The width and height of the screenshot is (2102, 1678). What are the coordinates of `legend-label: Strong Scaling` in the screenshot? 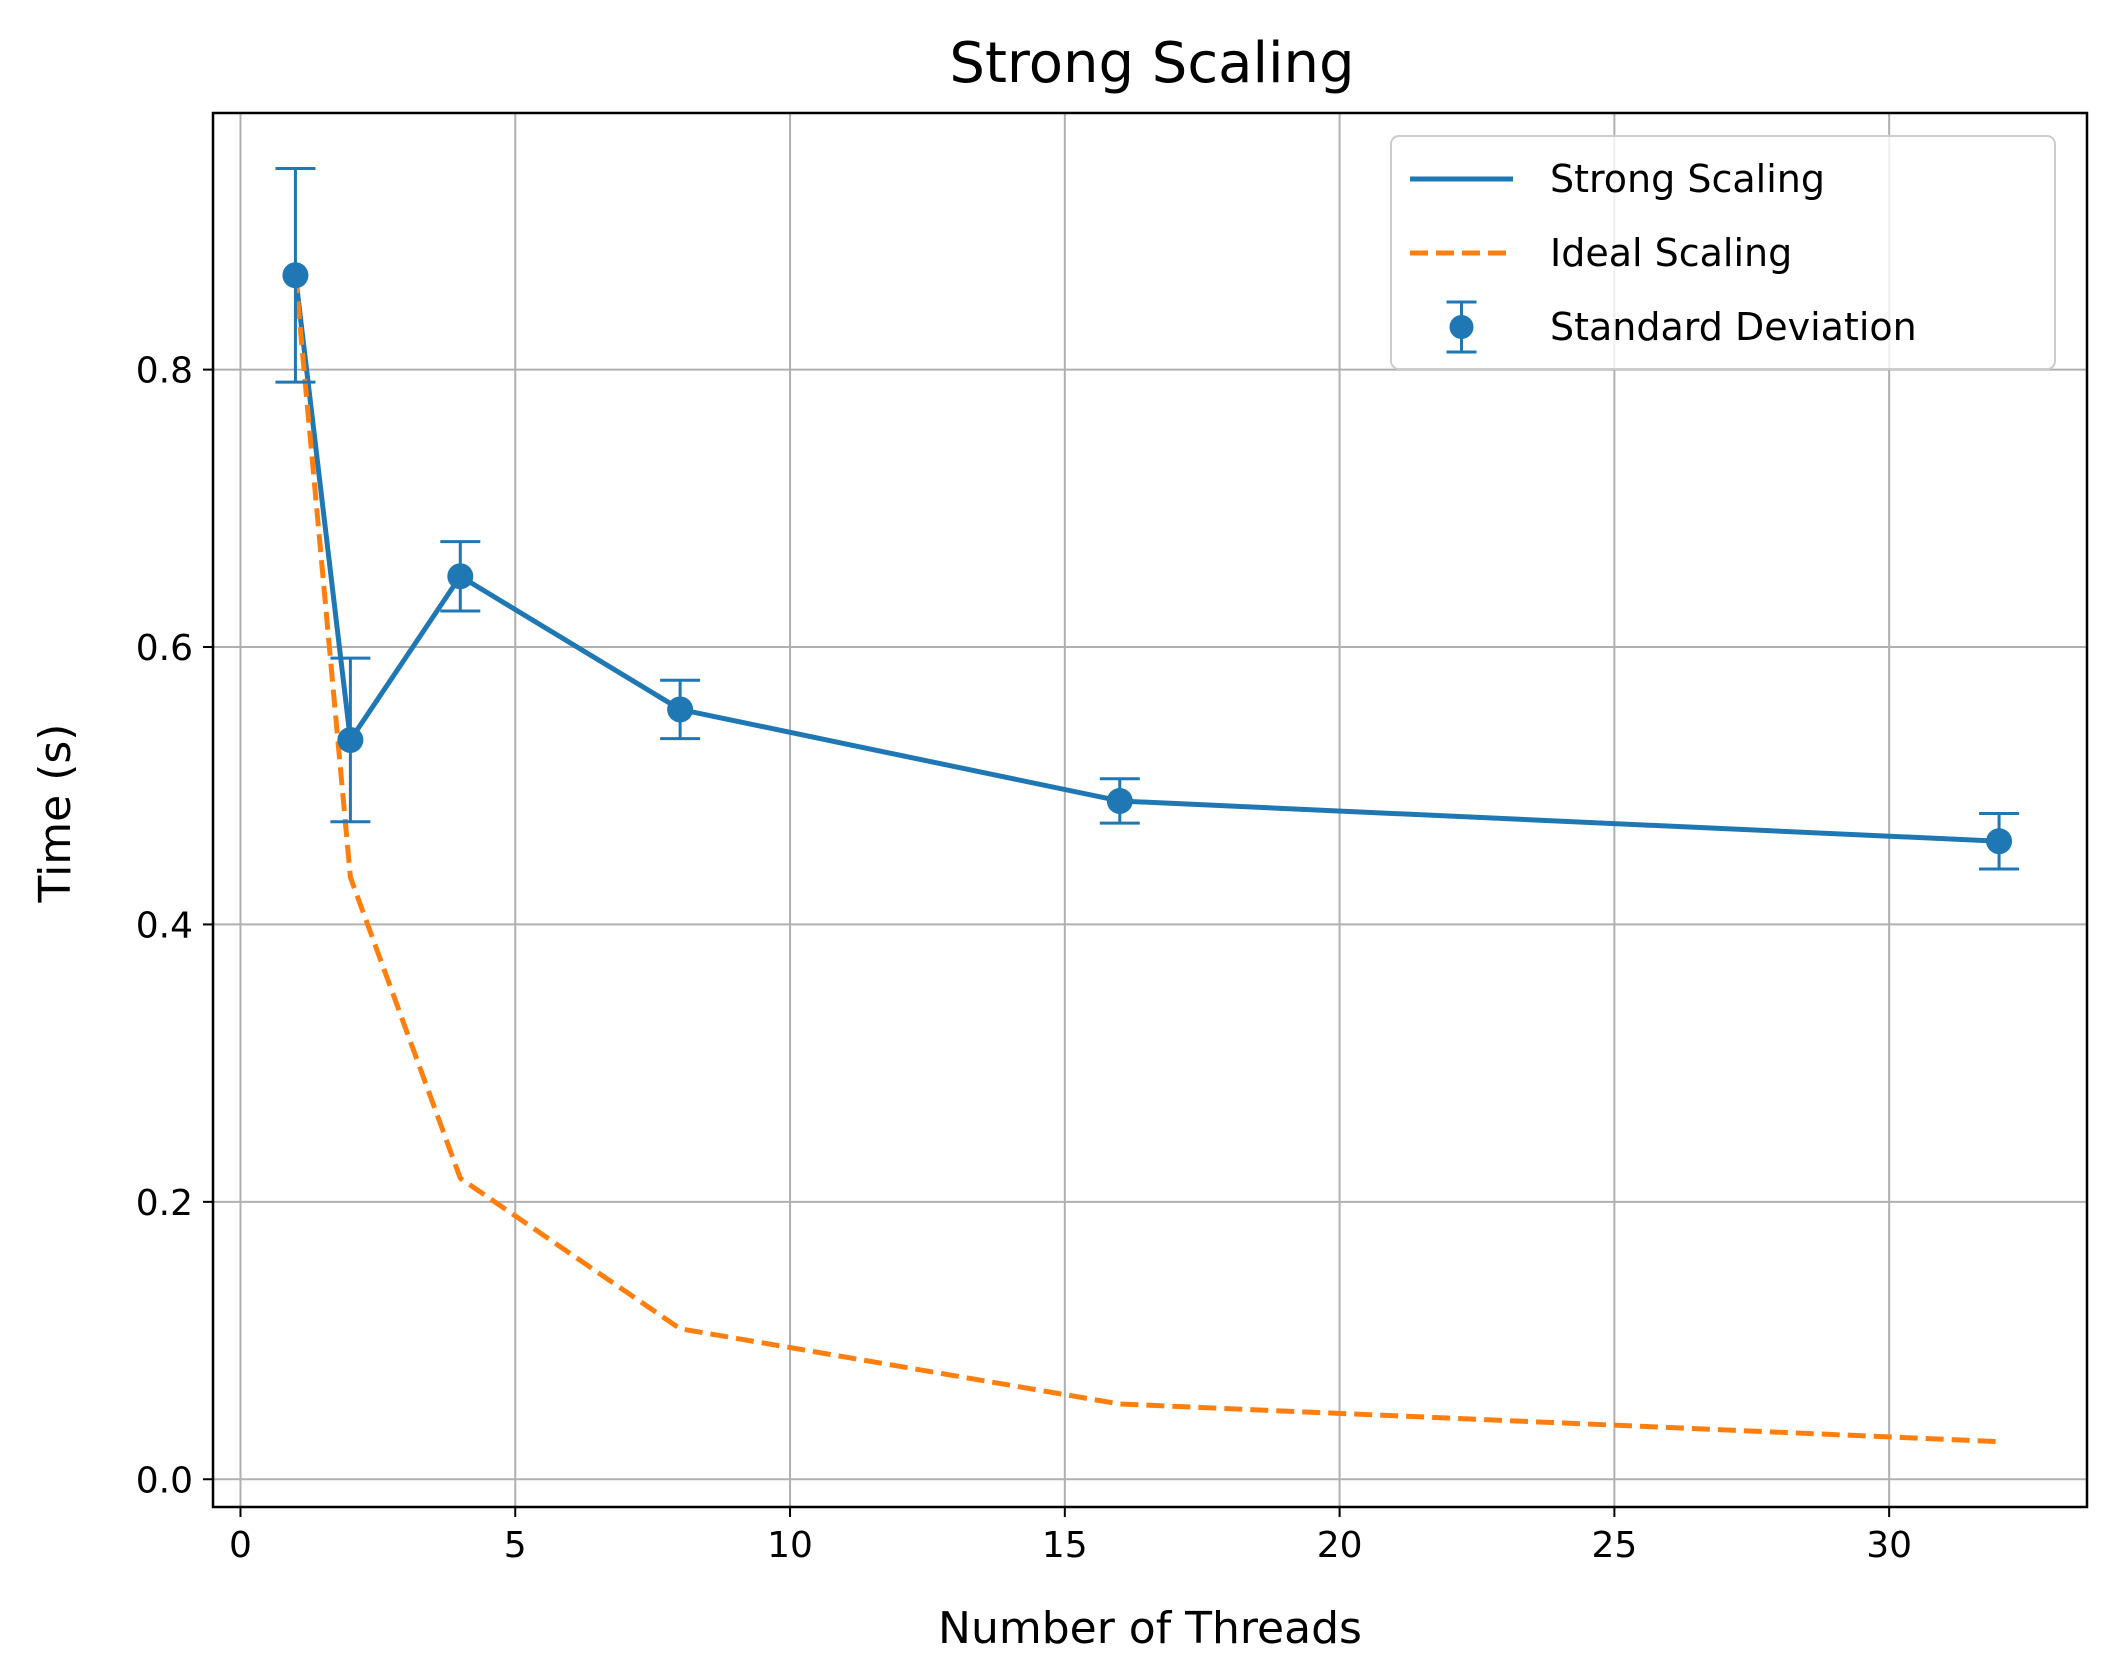 It's located at (1687, 179).